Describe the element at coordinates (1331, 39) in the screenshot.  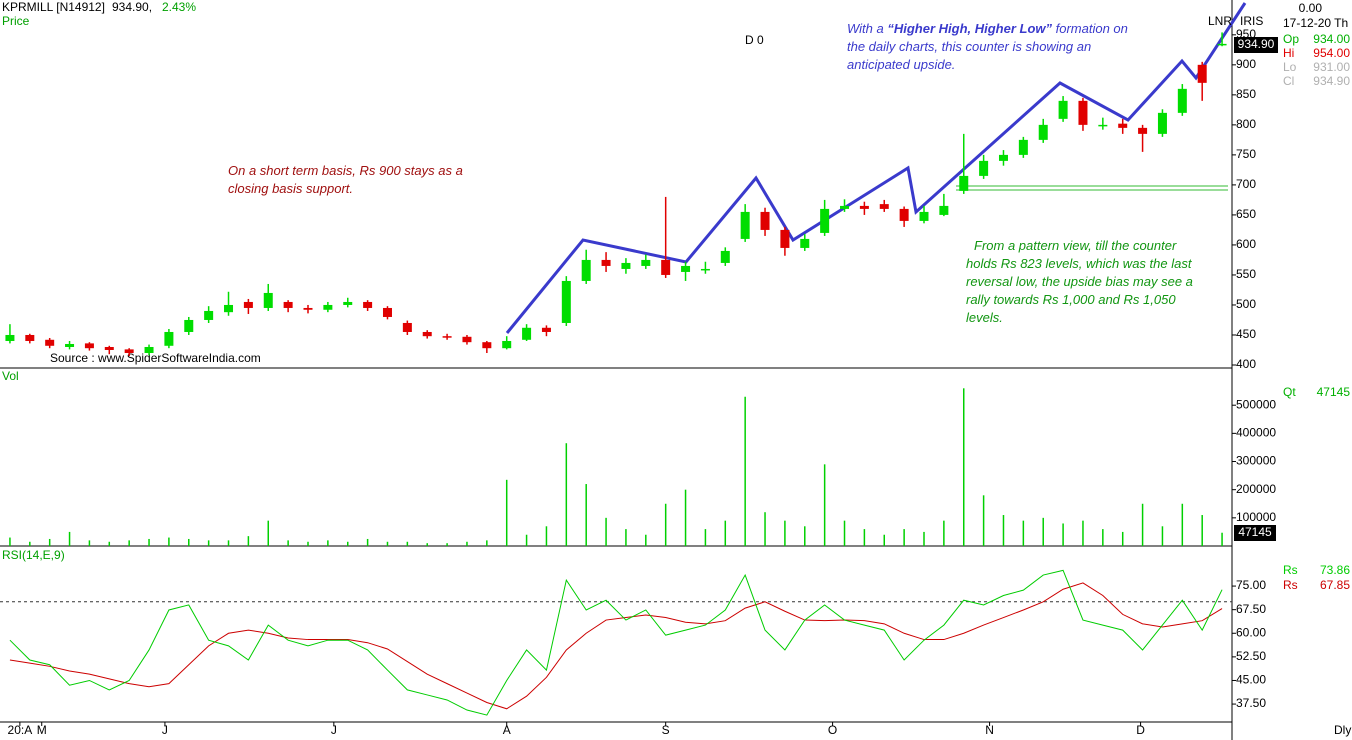
I see `quote-value: 934.00` at that location.